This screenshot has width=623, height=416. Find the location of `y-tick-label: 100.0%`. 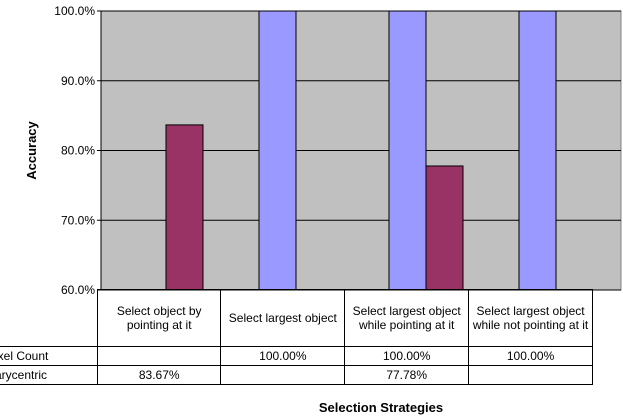

y-tick-label: 100.0% is located at coordinates (74, 11).